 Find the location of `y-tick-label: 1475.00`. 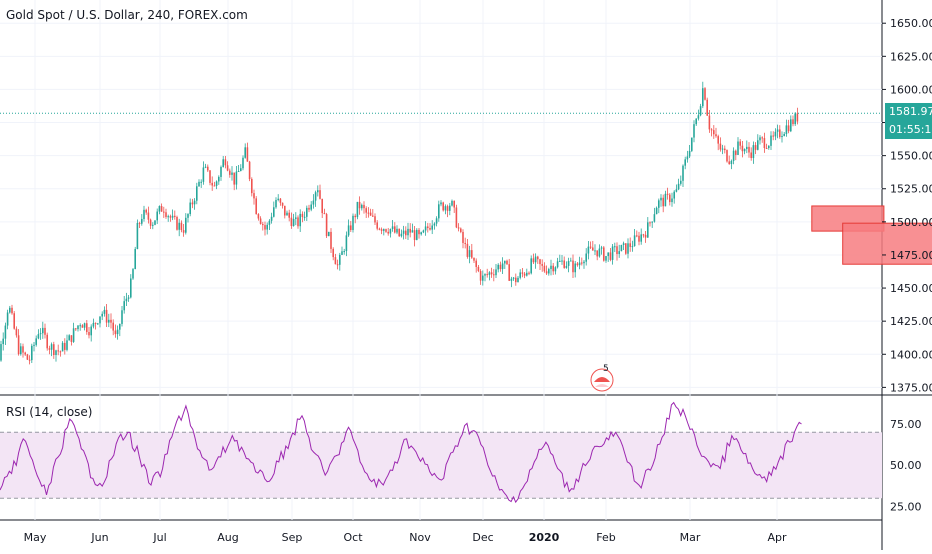

y-tick-label: 1475.00 is located at coordinates (911, 255).